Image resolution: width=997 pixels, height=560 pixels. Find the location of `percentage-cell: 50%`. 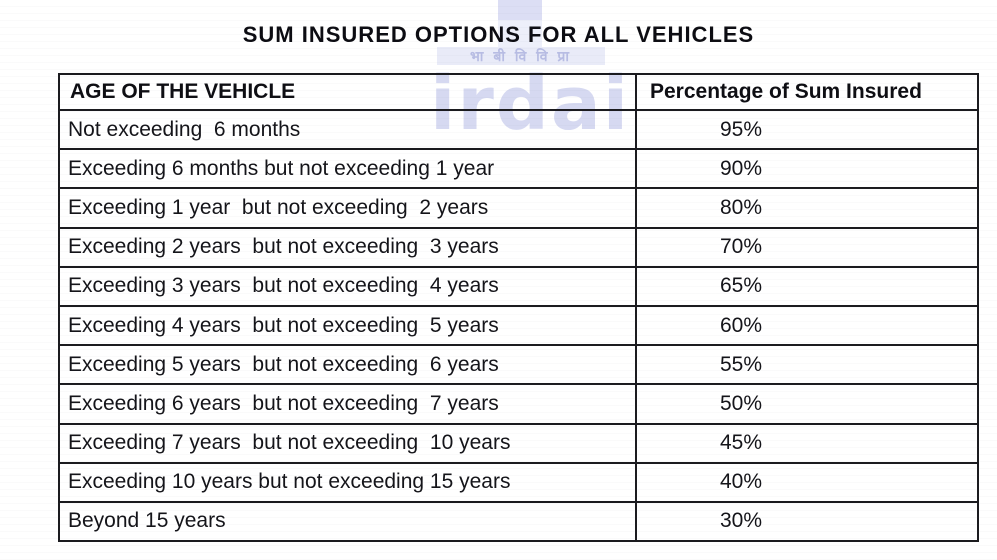

percentage-cell: 50% is located at coordinates (741, 403).